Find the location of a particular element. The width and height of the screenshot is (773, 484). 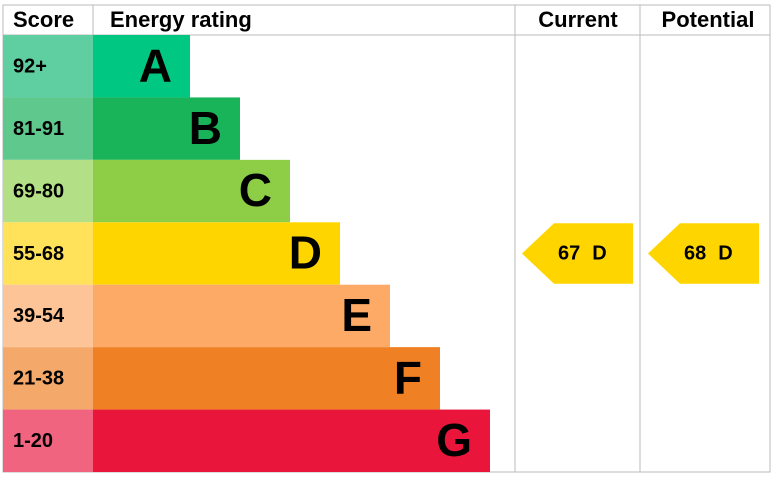

rating-letter: E is located at coordinates (356, 315).